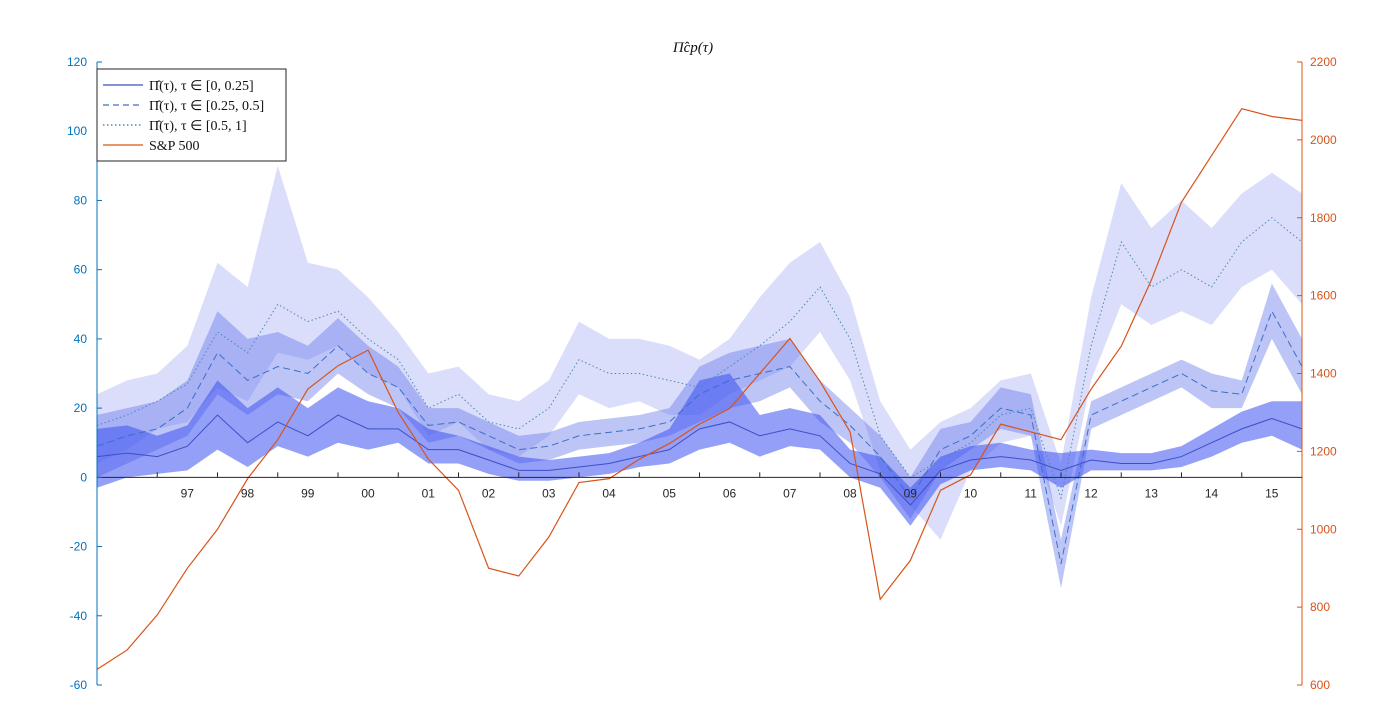  I want to click on x-tick-label: 14, so click(1212, 493).